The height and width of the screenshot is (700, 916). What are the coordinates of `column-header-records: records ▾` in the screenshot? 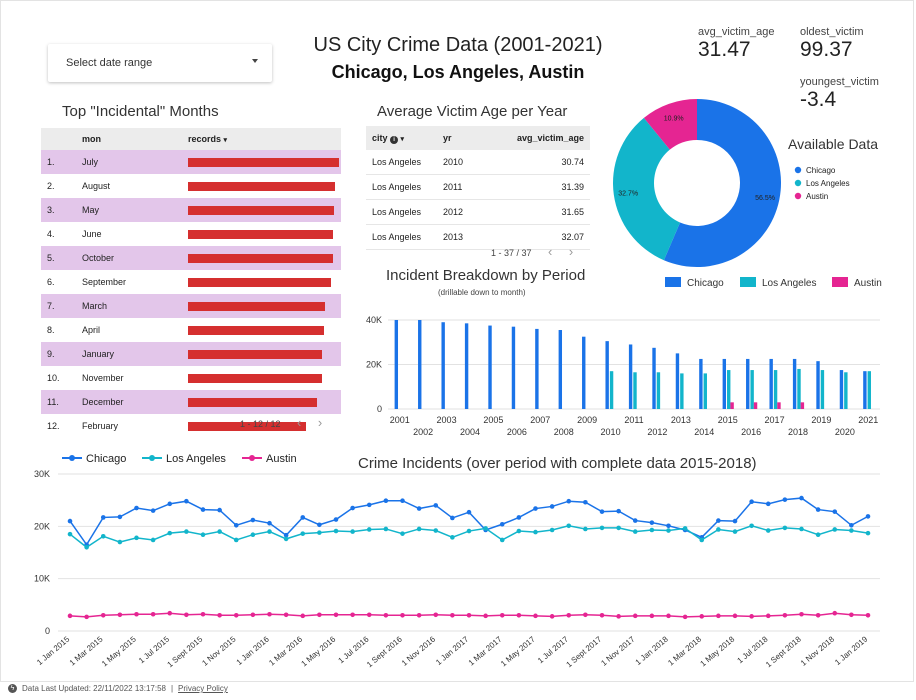 It's located at (264, 139).